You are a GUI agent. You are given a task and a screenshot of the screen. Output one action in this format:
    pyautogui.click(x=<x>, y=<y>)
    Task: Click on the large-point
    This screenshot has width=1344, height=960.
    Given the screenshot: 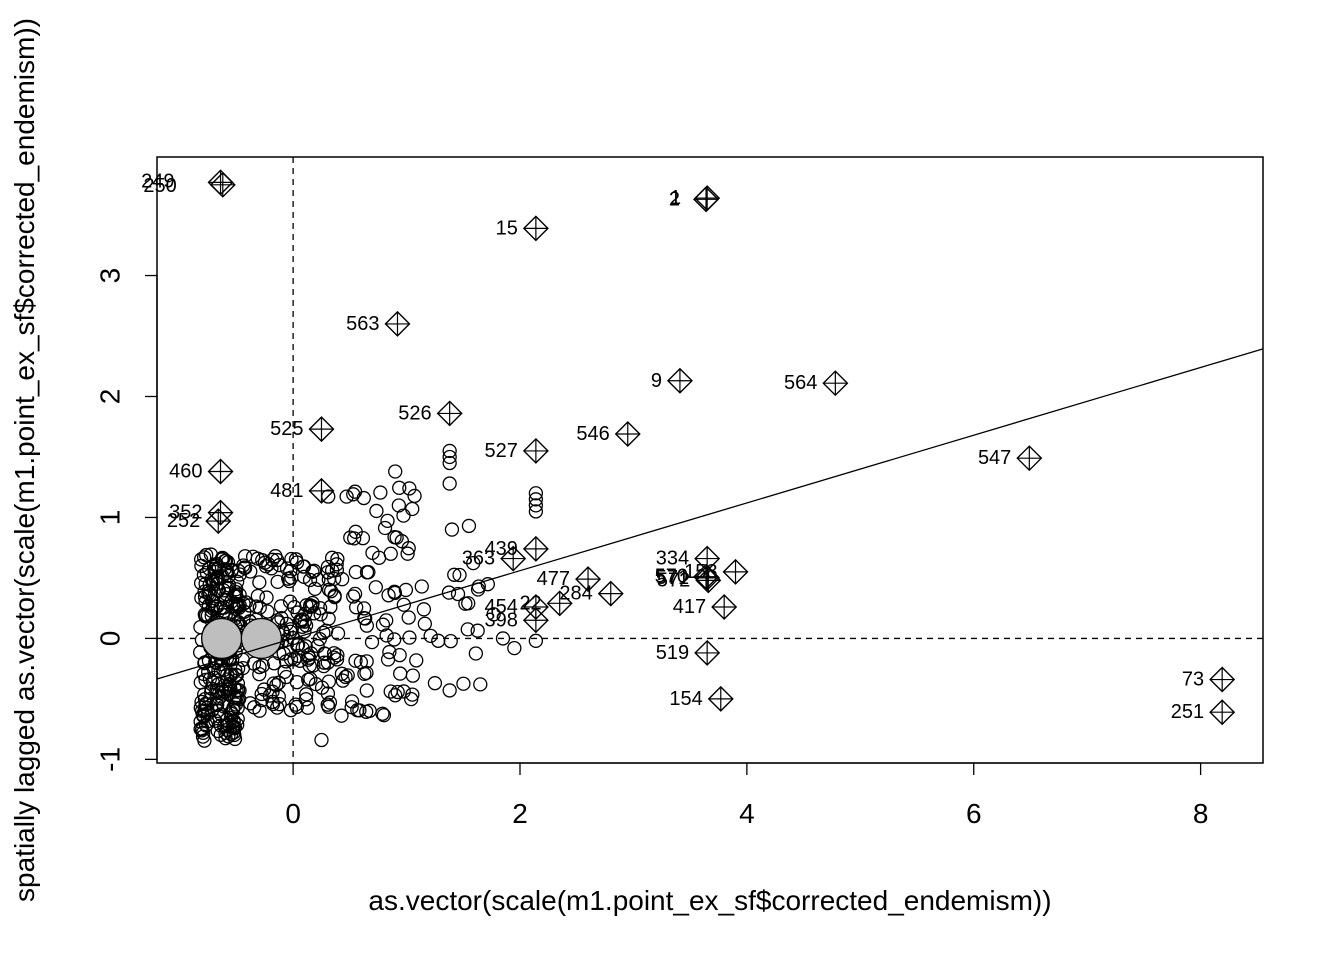 What is the action you would take?
    pyautogui.click(x=261, y=638)
    